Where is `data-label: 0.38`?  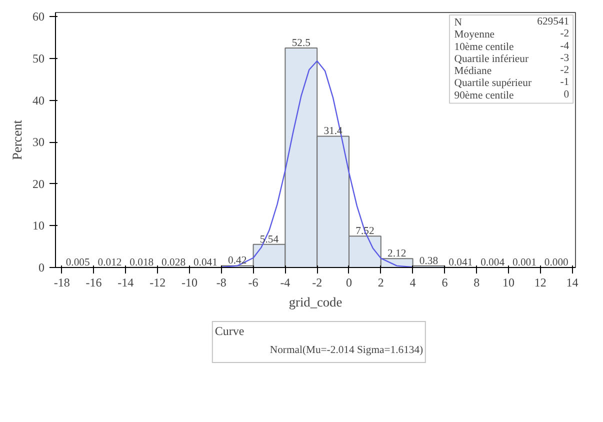 data-label: 0.38 is located at coordinates (428, 261).